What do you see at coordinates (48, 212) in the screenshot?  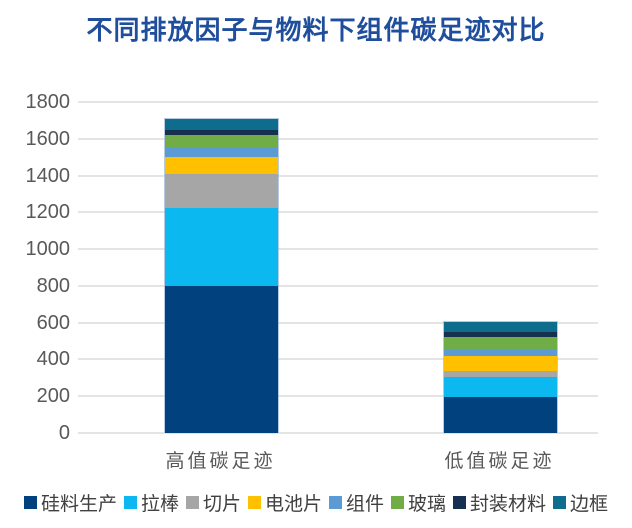 I see `y-tick-label: 1200` at bounding box center [48, 212].